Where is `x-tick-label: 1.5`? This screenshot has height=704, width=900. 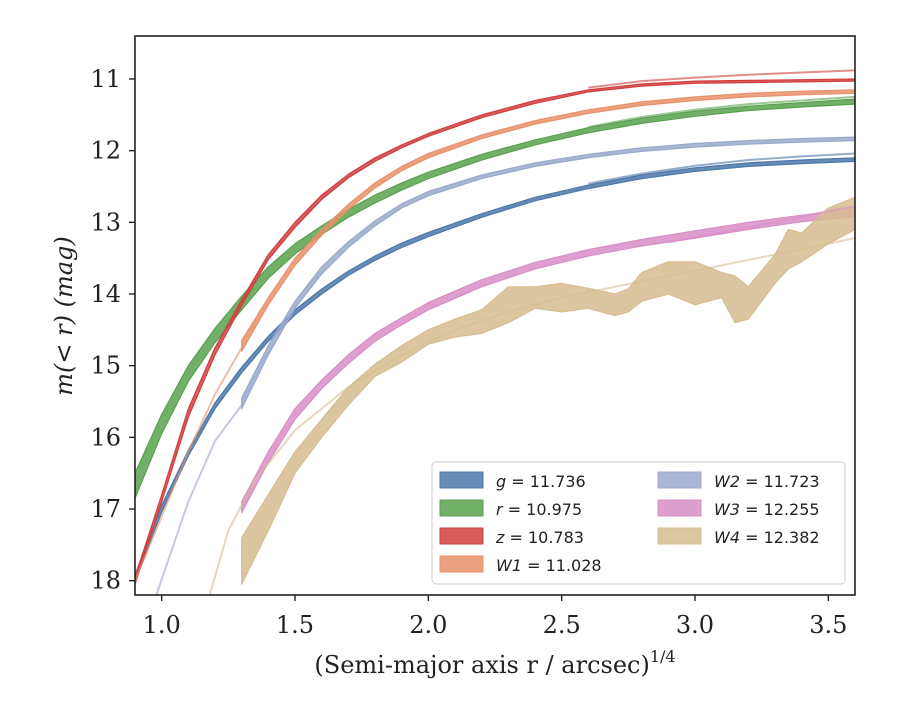
x-tick-label: 1.5 is located at coordinates (295, 625).